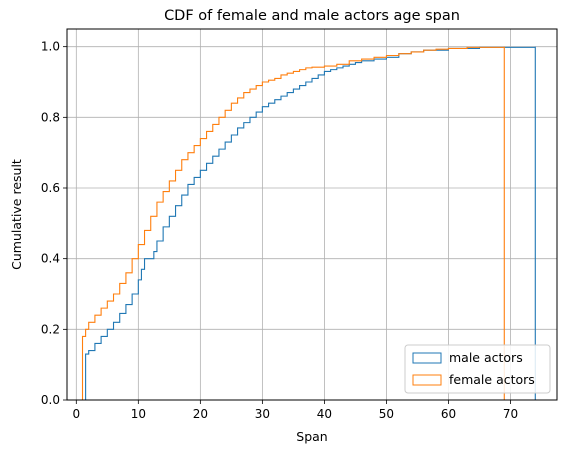  What do you see at coordinates (477, 369) in the screenshot?
I see `legend: male actors female actors` at bounding box center [477, 369].